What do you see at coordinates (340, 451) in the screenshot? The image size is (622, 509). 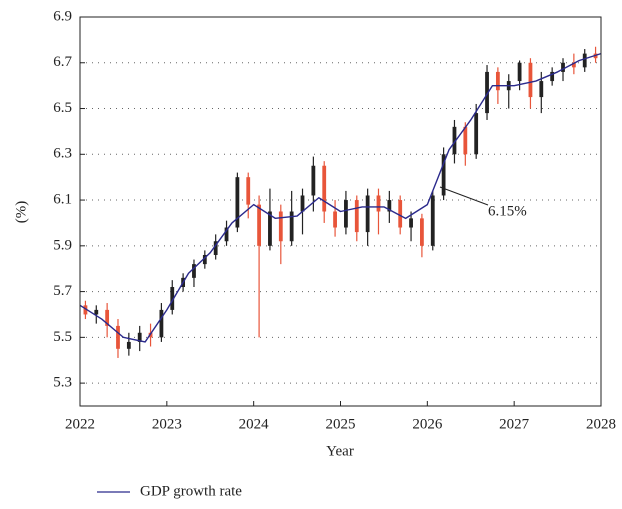 I see `x-axis-label: Year` at bounding box center [340, 451].